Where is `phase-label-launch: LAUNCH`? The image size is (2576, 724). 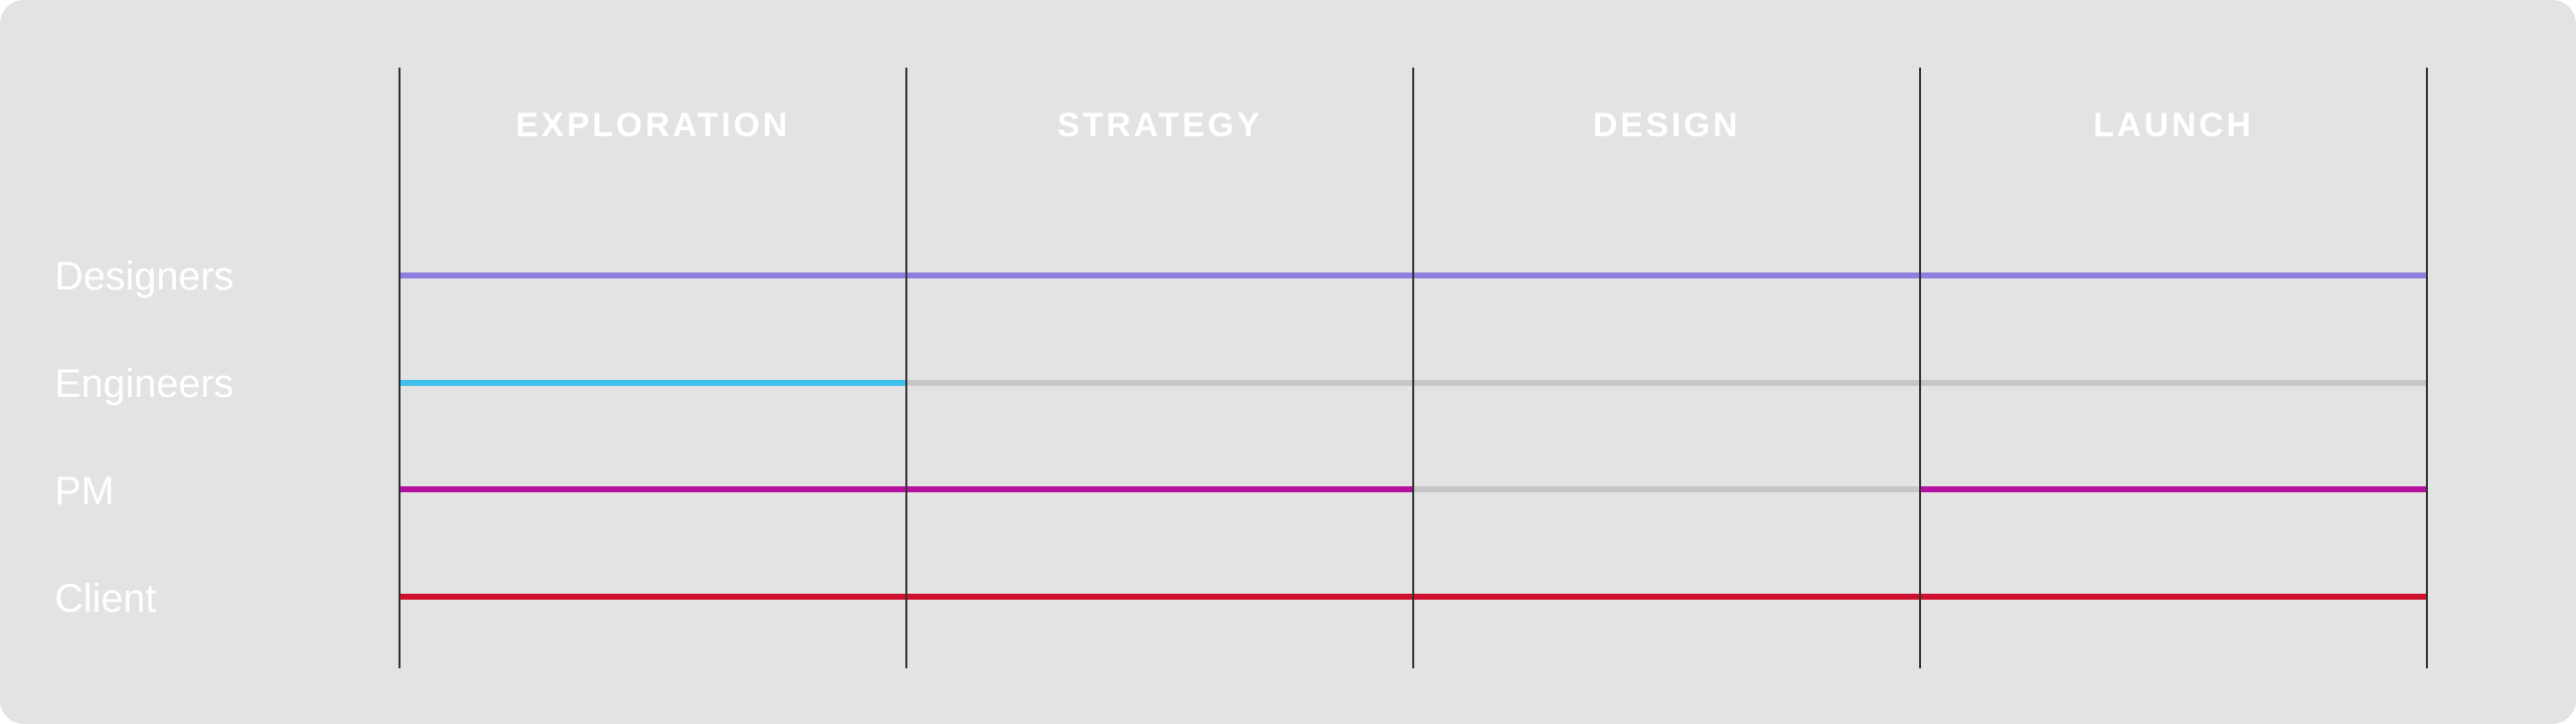
phase-label-launch: LAUNCH is located at coordinates (2173, 125).